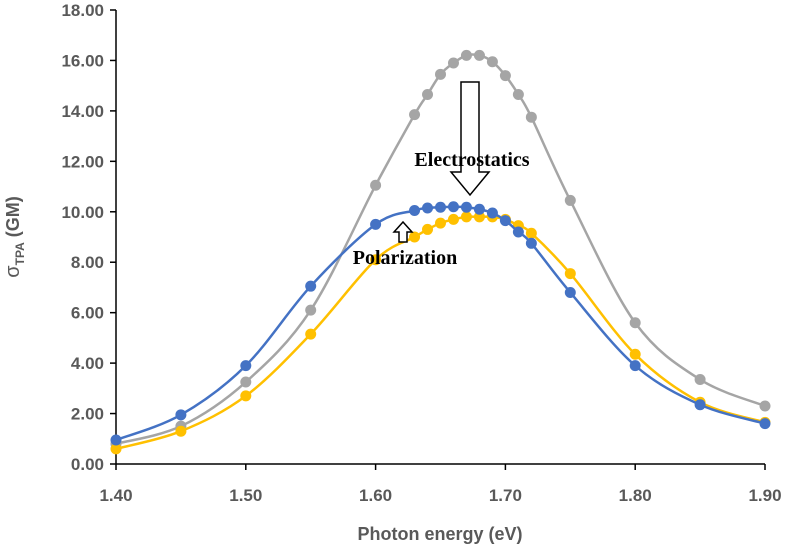  Describe the element at coordinates (87, 313) in the screenshot. I see `y-tick-label: 6.00` at that location.